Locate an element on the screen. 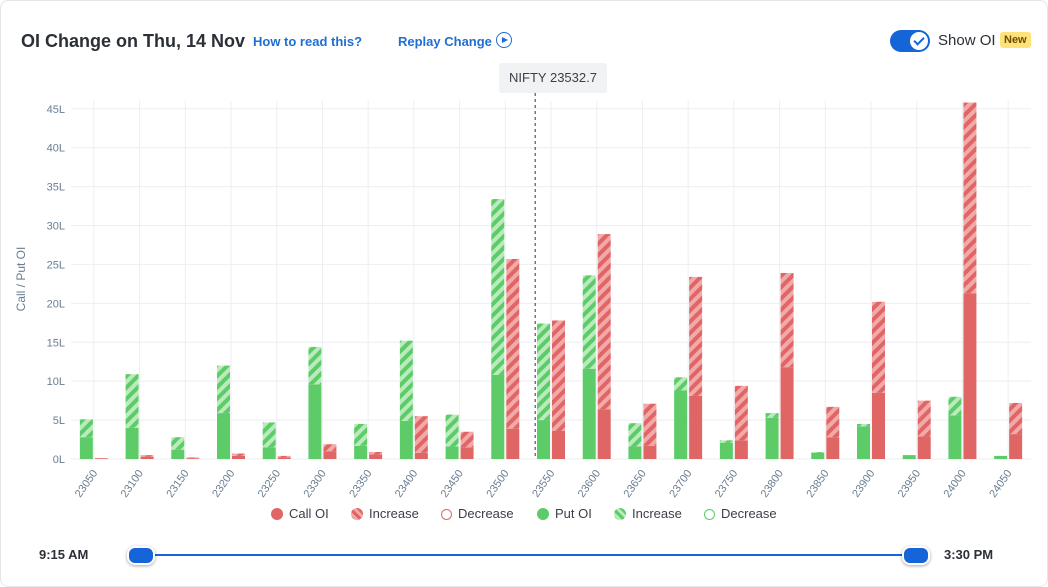 The image size is (1048, 587). x-tick-label: 23650 is located at coordinates (635, 484).